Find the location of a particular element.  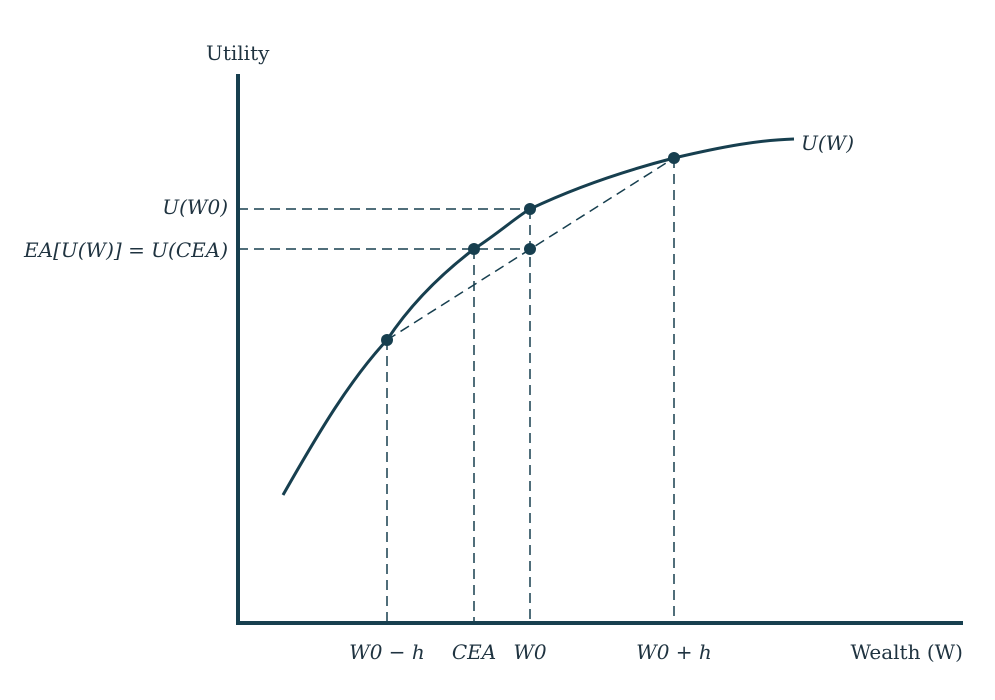

point-cea is located at coordinates (474, 249).